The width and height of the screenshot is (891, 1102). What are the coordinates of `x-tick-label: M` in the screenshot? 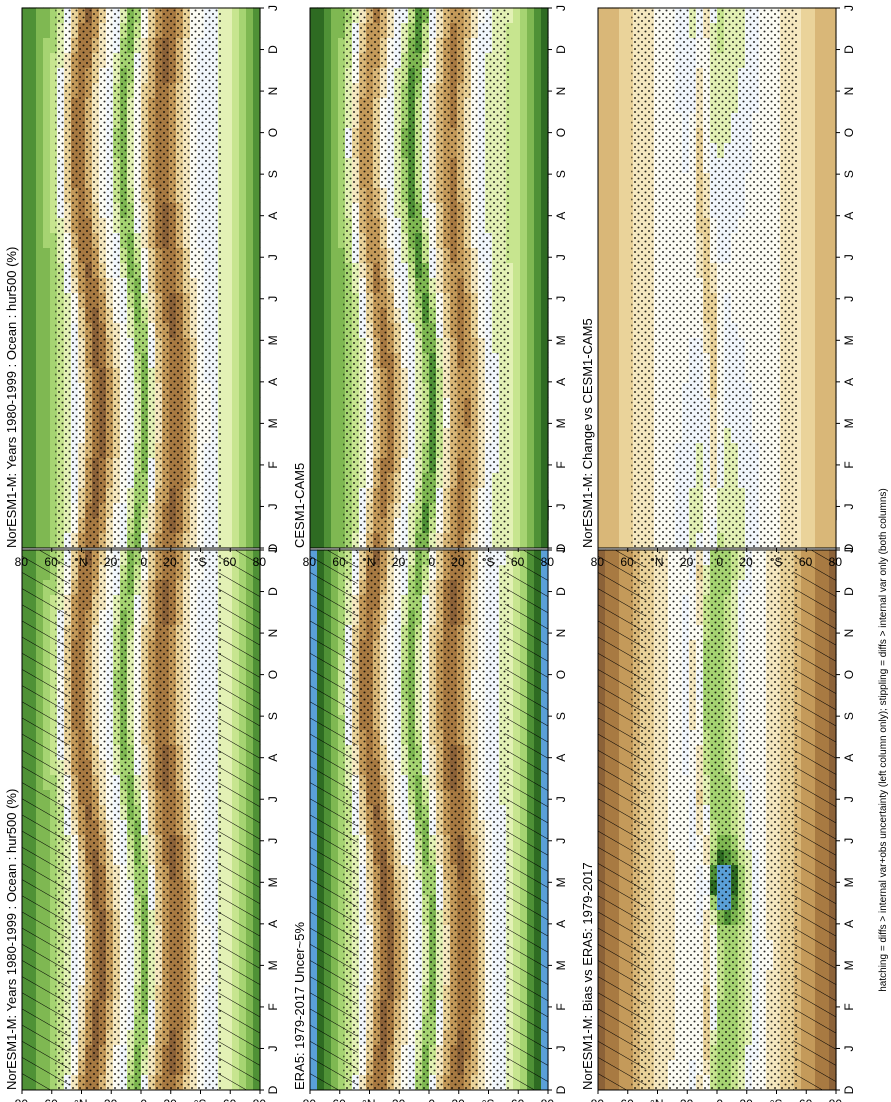 It's located at (561, 882).